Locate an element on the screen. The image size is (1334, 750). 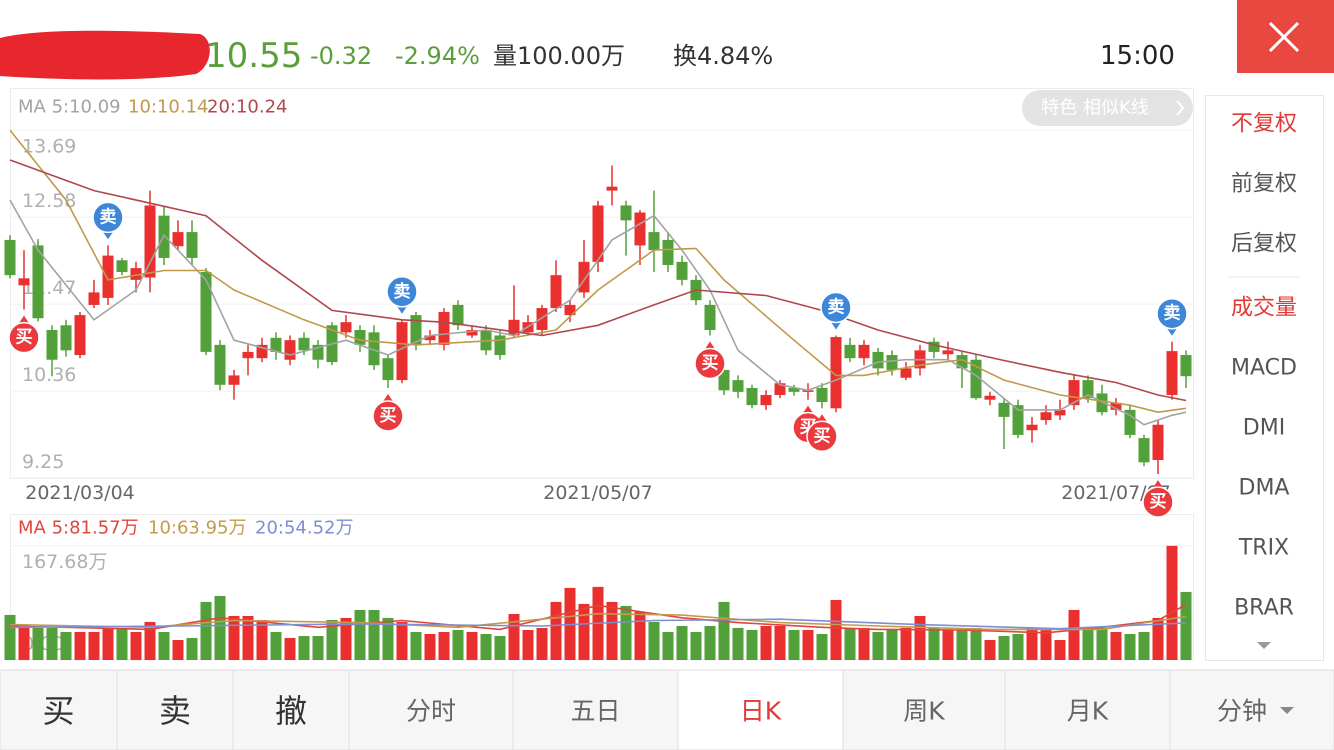
menu-item: MACD is located at coordinates (1264, 368).